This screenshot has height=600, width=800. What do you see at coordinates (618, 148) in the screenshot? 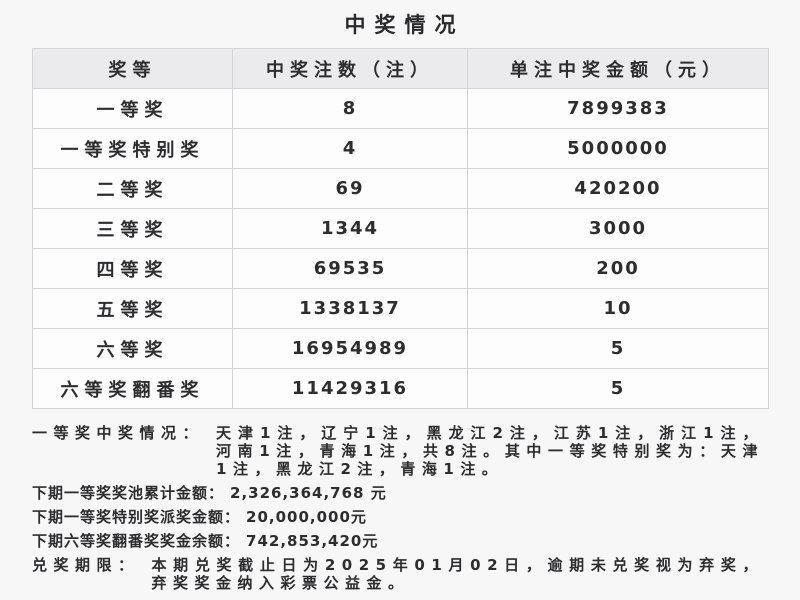
I see `prize-amount: 5000000` at bounding box center [618, 148].